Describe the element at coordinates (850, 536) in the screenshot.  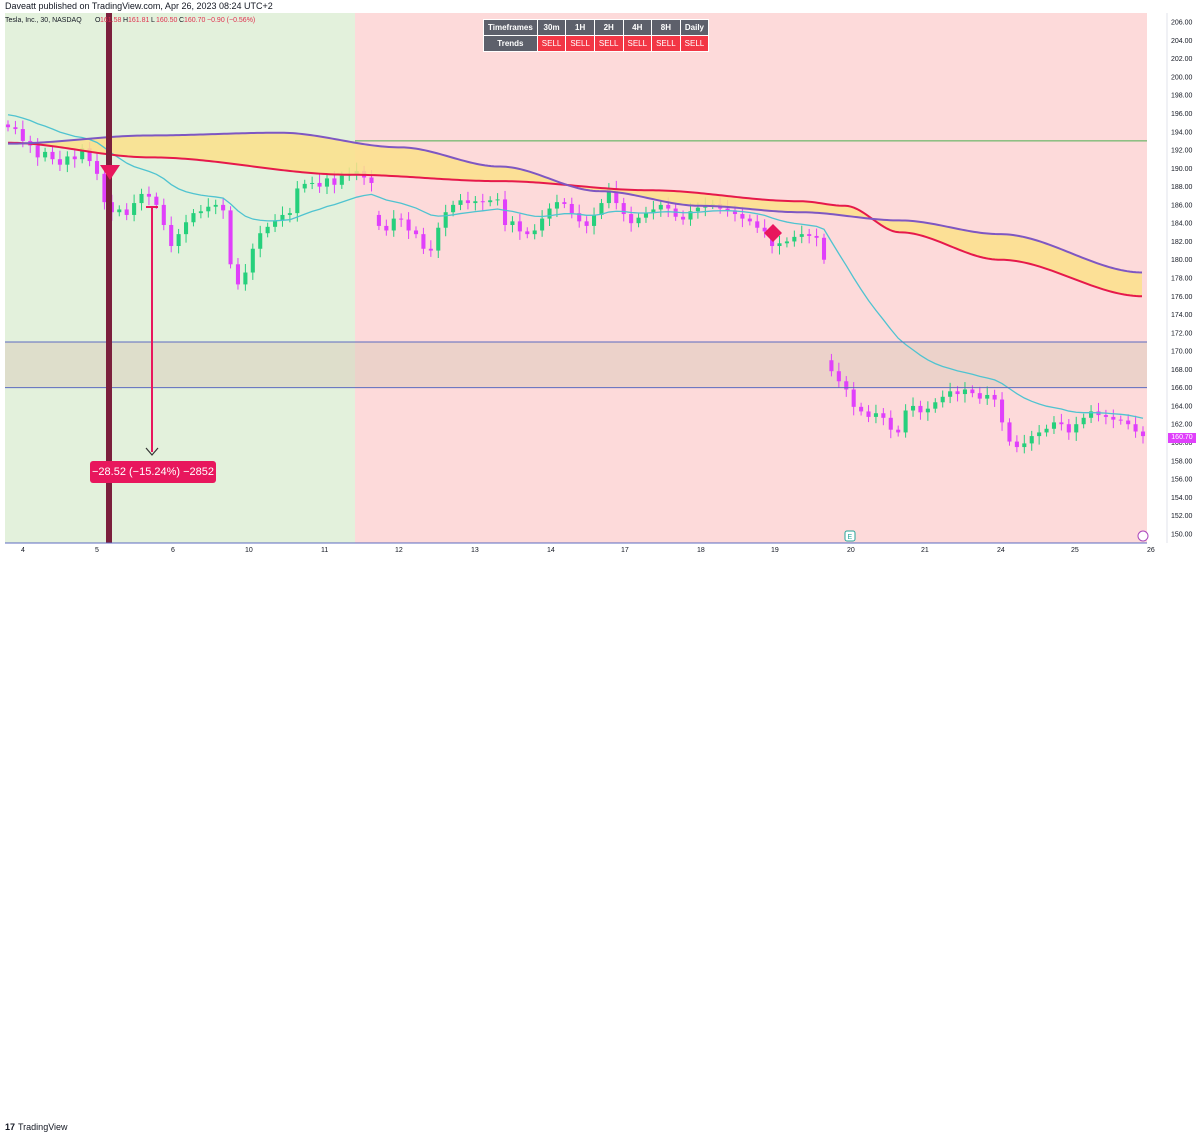
I see `earnings-marker` at that location.